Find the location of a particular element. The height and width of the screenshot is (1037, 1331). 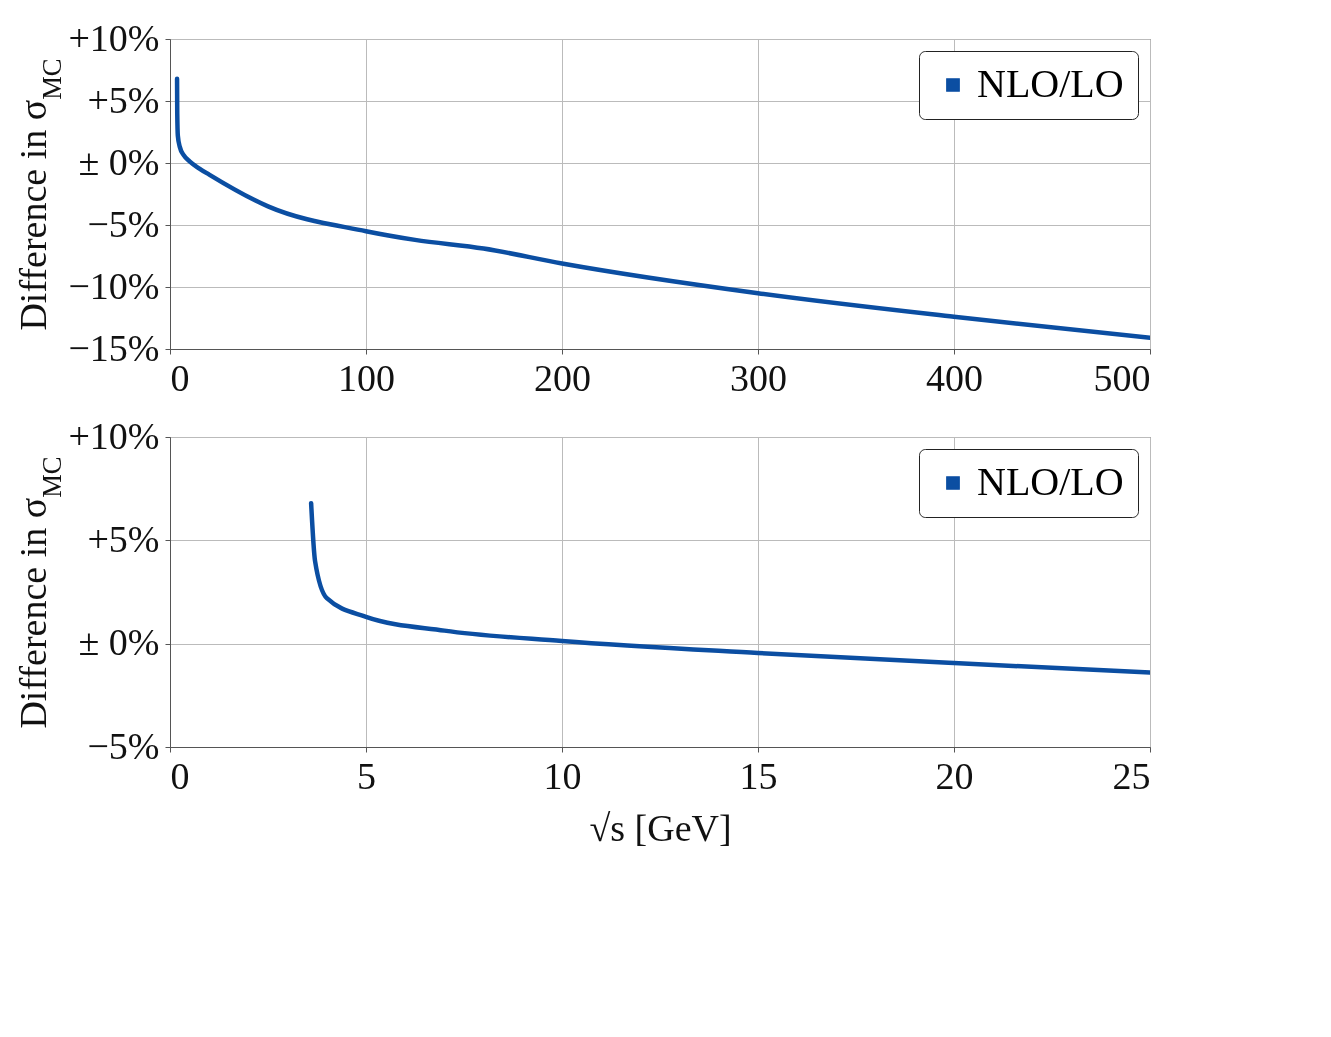

x-tick-label: 300 is located at coordinates (758, 377).